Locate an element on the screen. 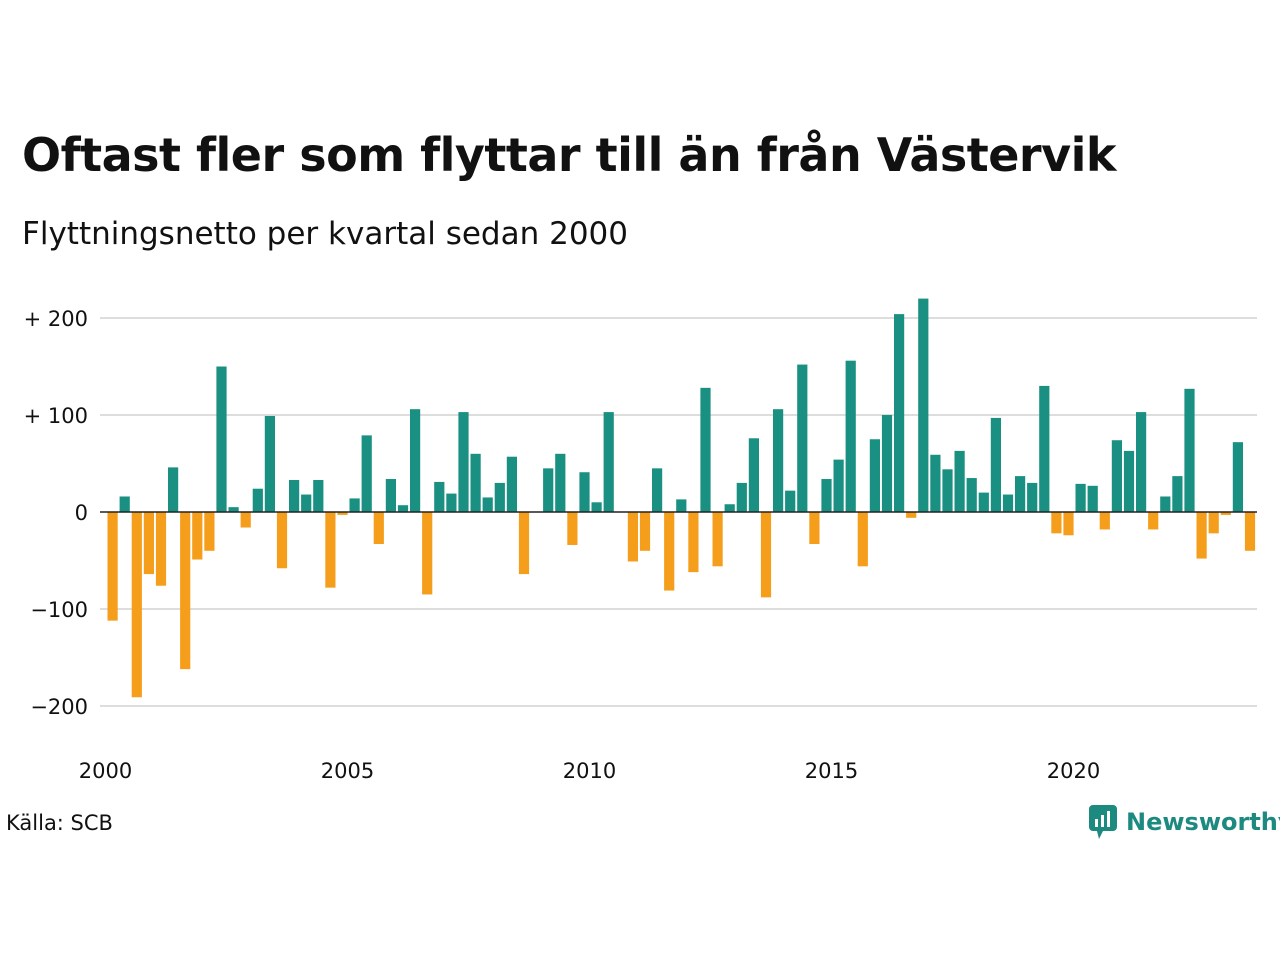 The width and height of the screenshot is (1280, 960). x-tick-label: 2015 is located at coordinates (831, 771).